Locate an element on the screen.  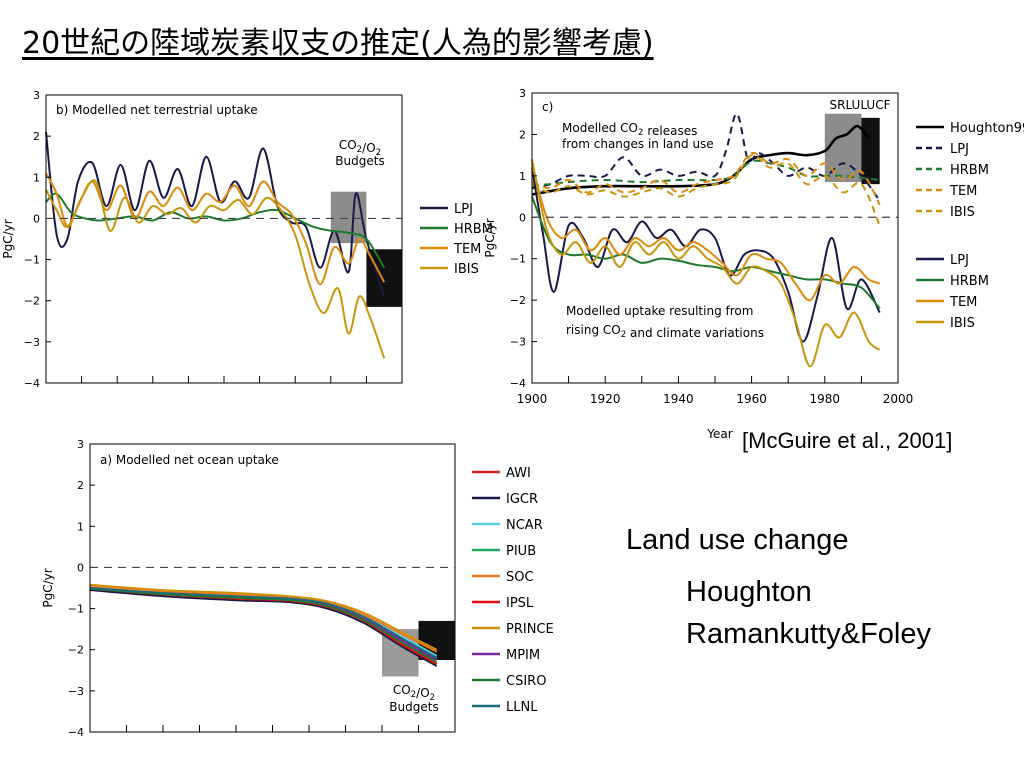
x-tick-label: 1980 is located at coordinates (825, 399).